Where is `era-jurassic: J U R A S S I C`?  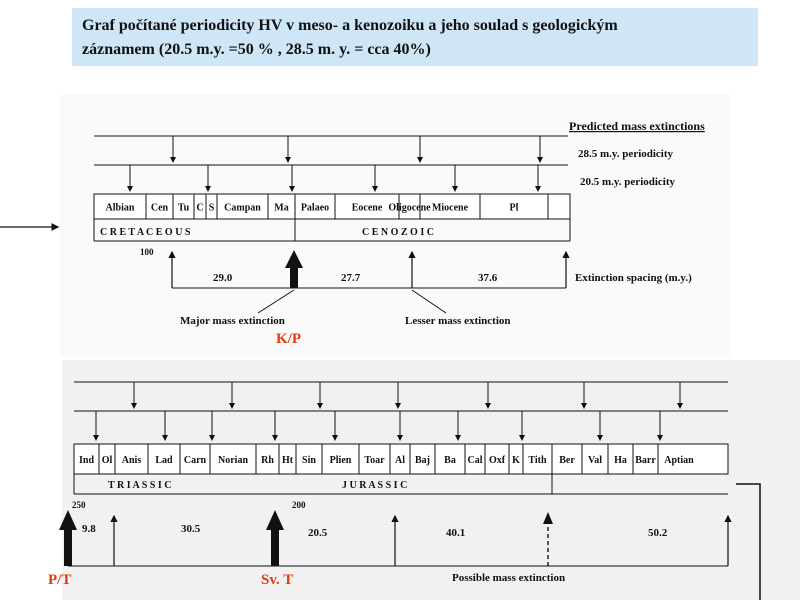 era-jurassic: J U R A S S I C is located at coordinates (374, 485).